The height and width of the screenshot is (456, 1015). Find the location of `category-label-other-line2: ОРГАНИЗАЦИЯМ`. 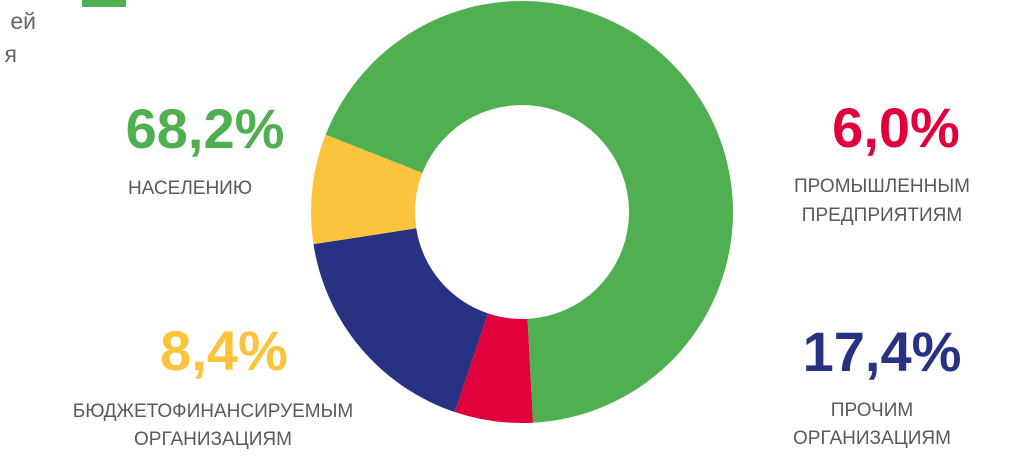

category-label-other-line2: ОРГАНИЗАЦИЯМ is located at coordinates (872, 438).